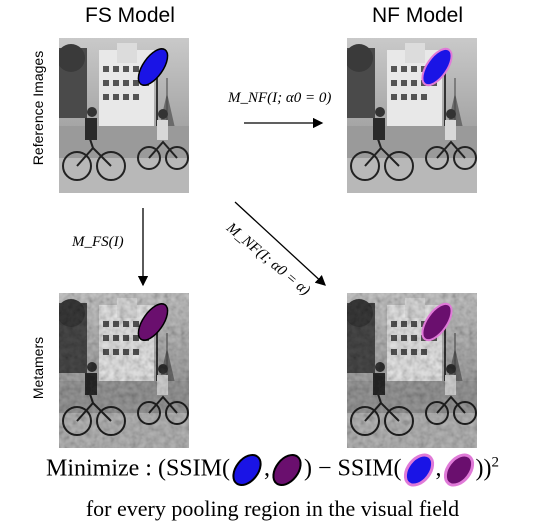  What do you see at coordinates (38, 368) in the screenshot?
I see `metamers-label: Metamers` at bounding box center [38, 368].